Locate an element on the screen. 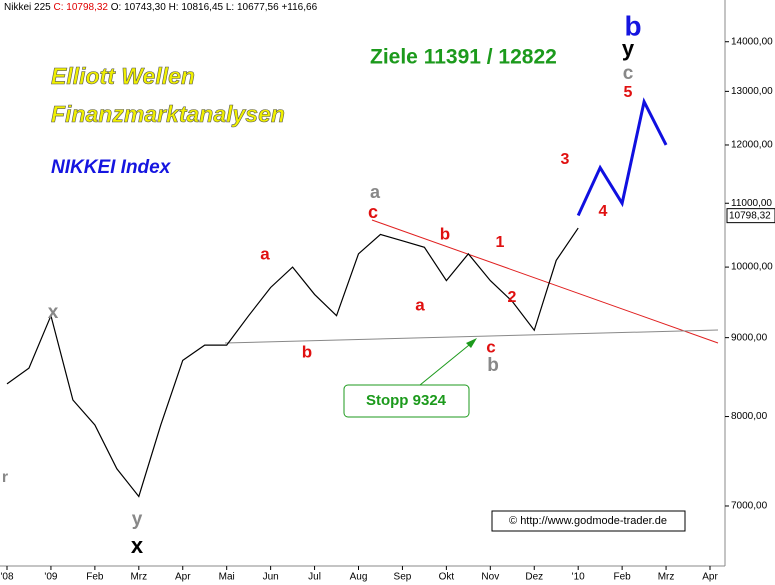  y-tick-label: 7000,00 is located at coordinates (749, 506).